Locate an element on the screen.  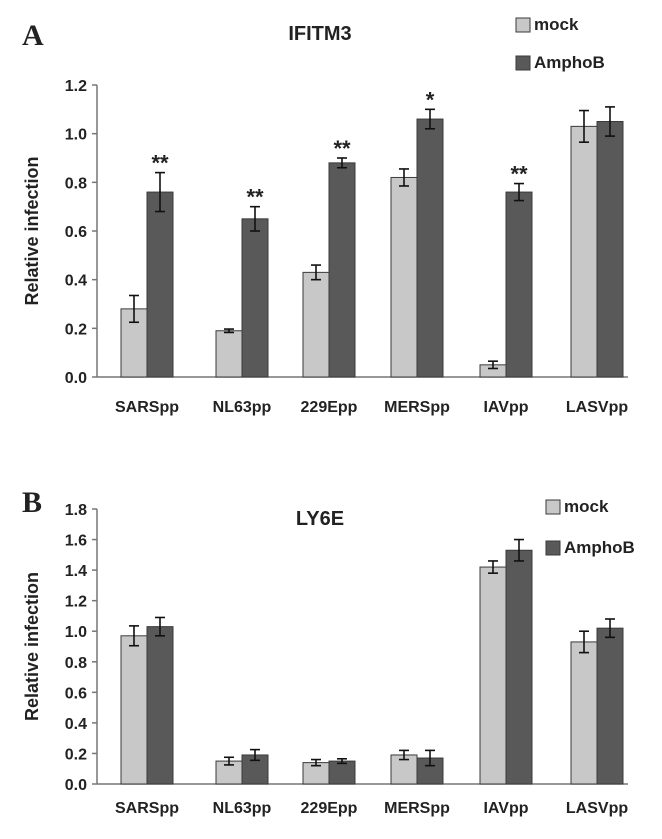
panel-b-x-tick-label: MERSpp is located at coordinates (417, 808).